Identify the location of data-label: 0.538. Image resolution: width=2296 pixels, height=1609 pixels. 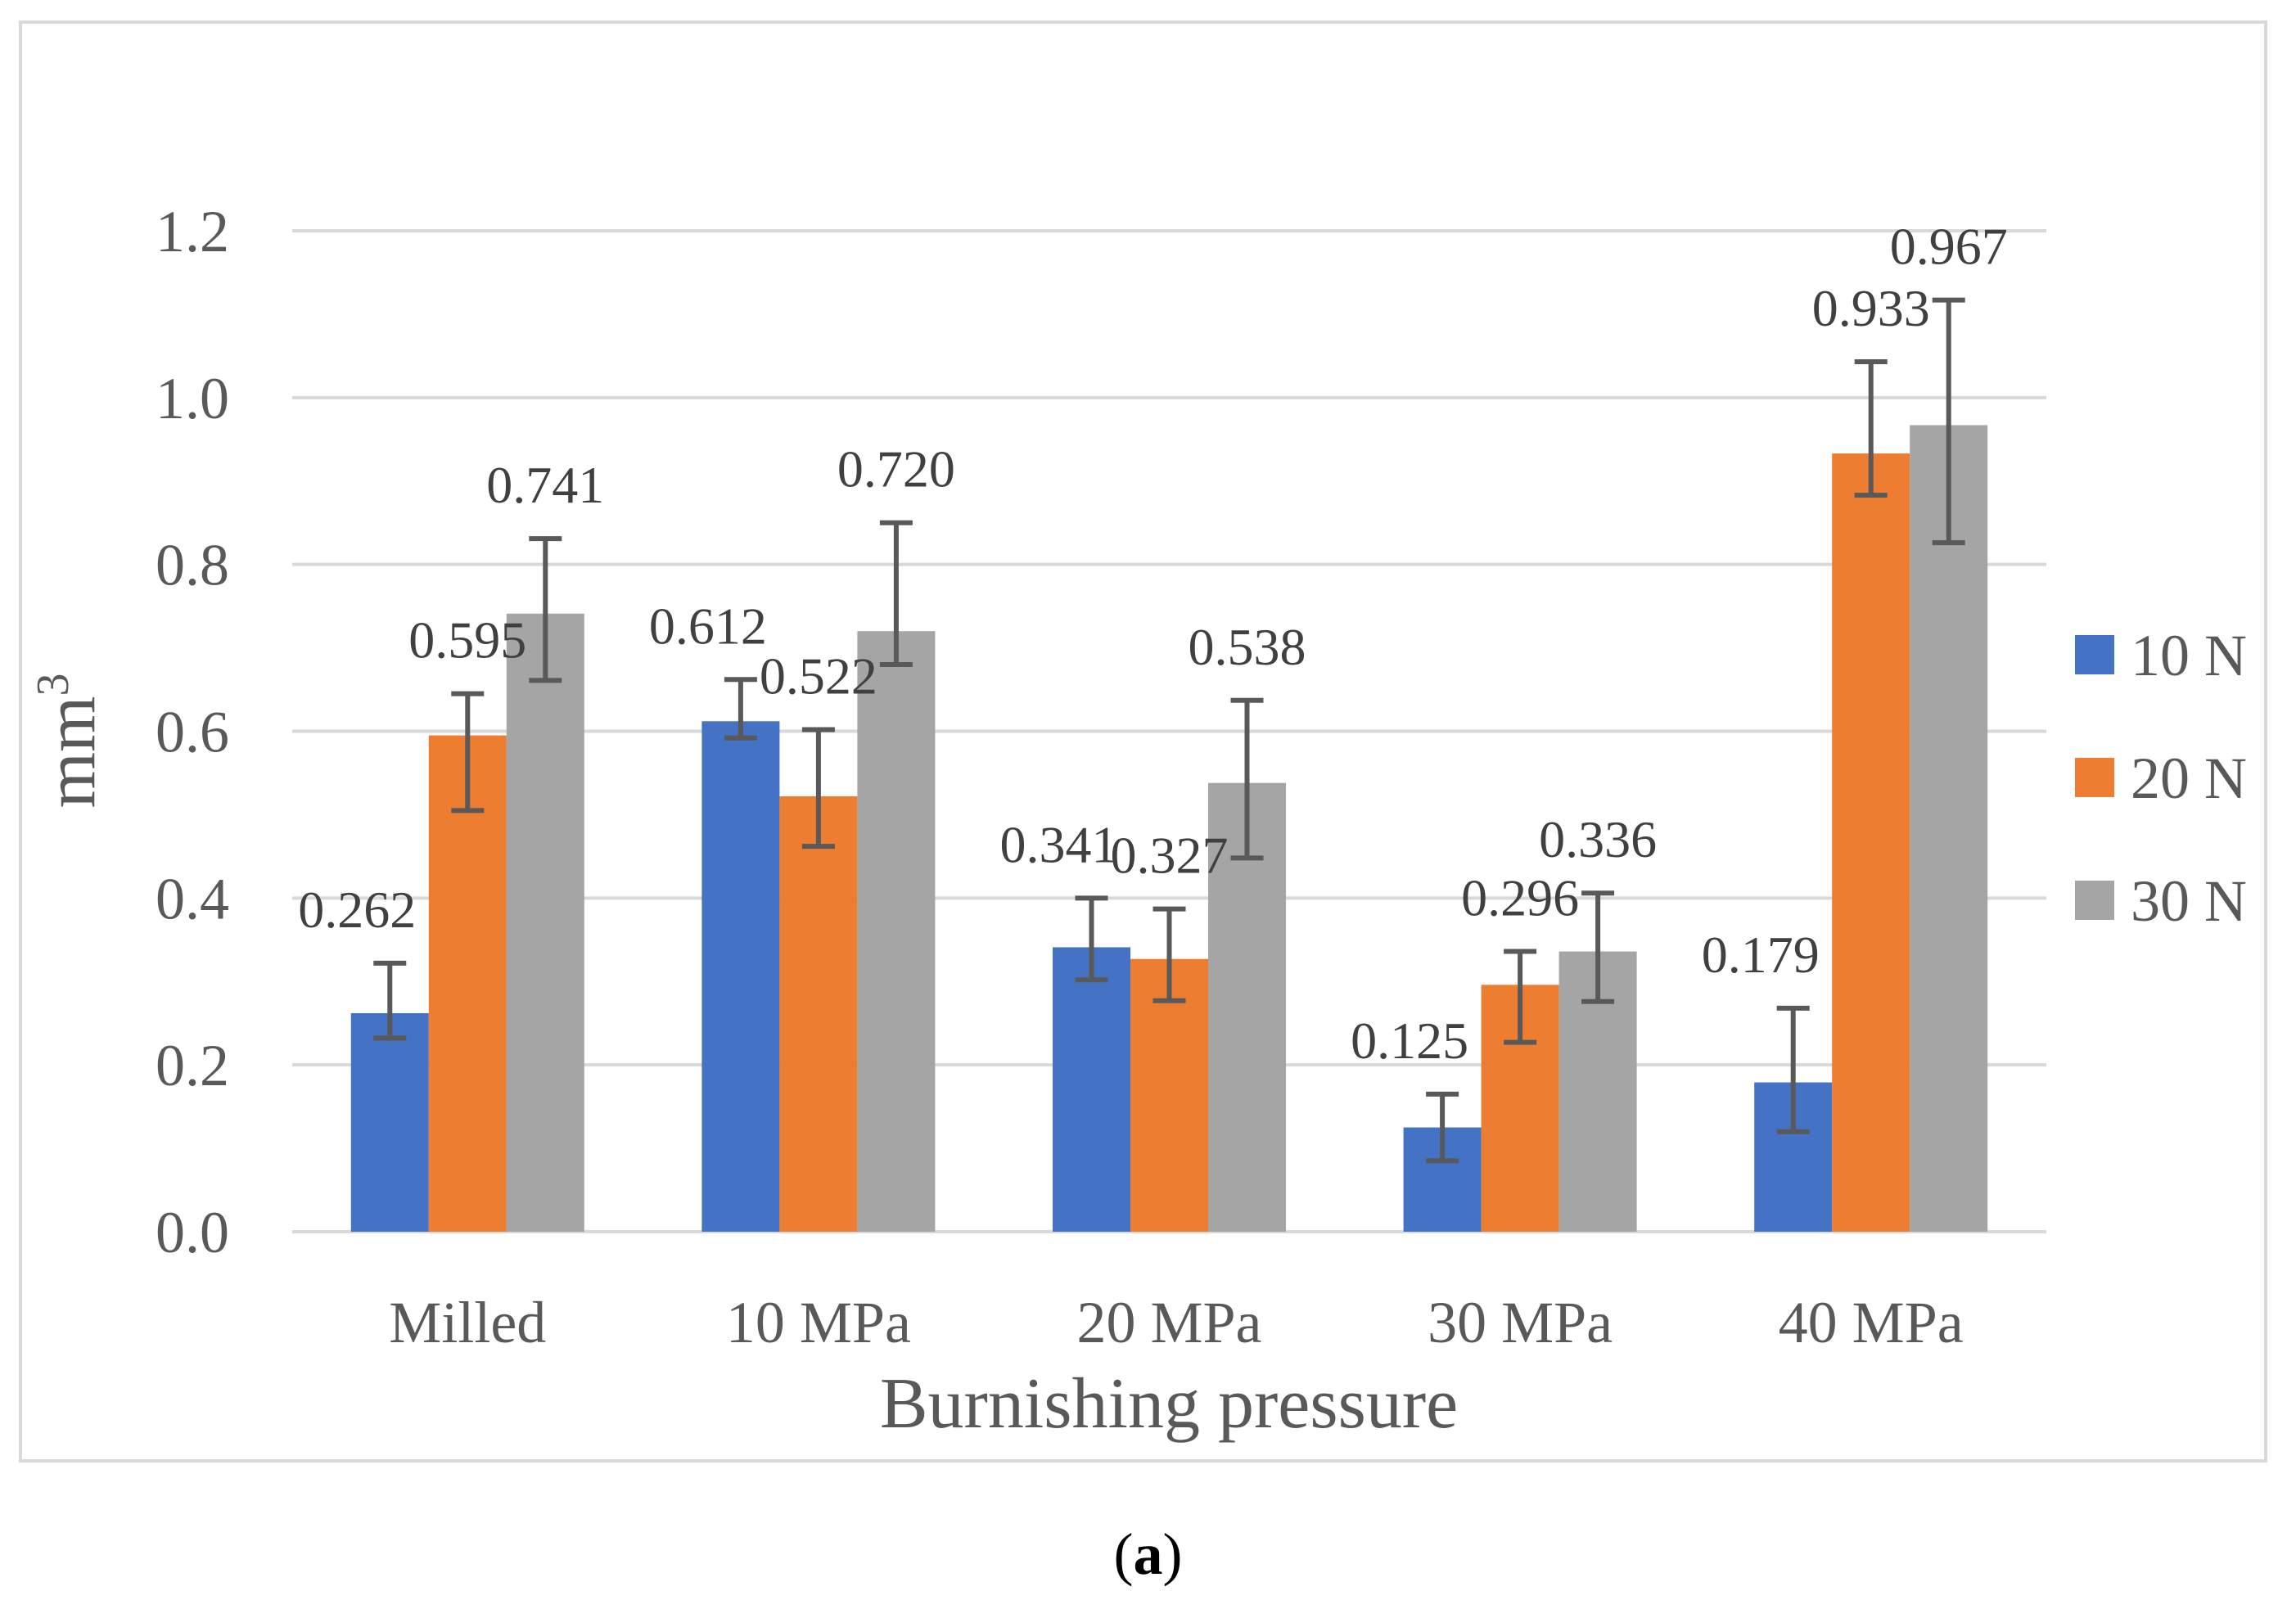
(1247, 647).